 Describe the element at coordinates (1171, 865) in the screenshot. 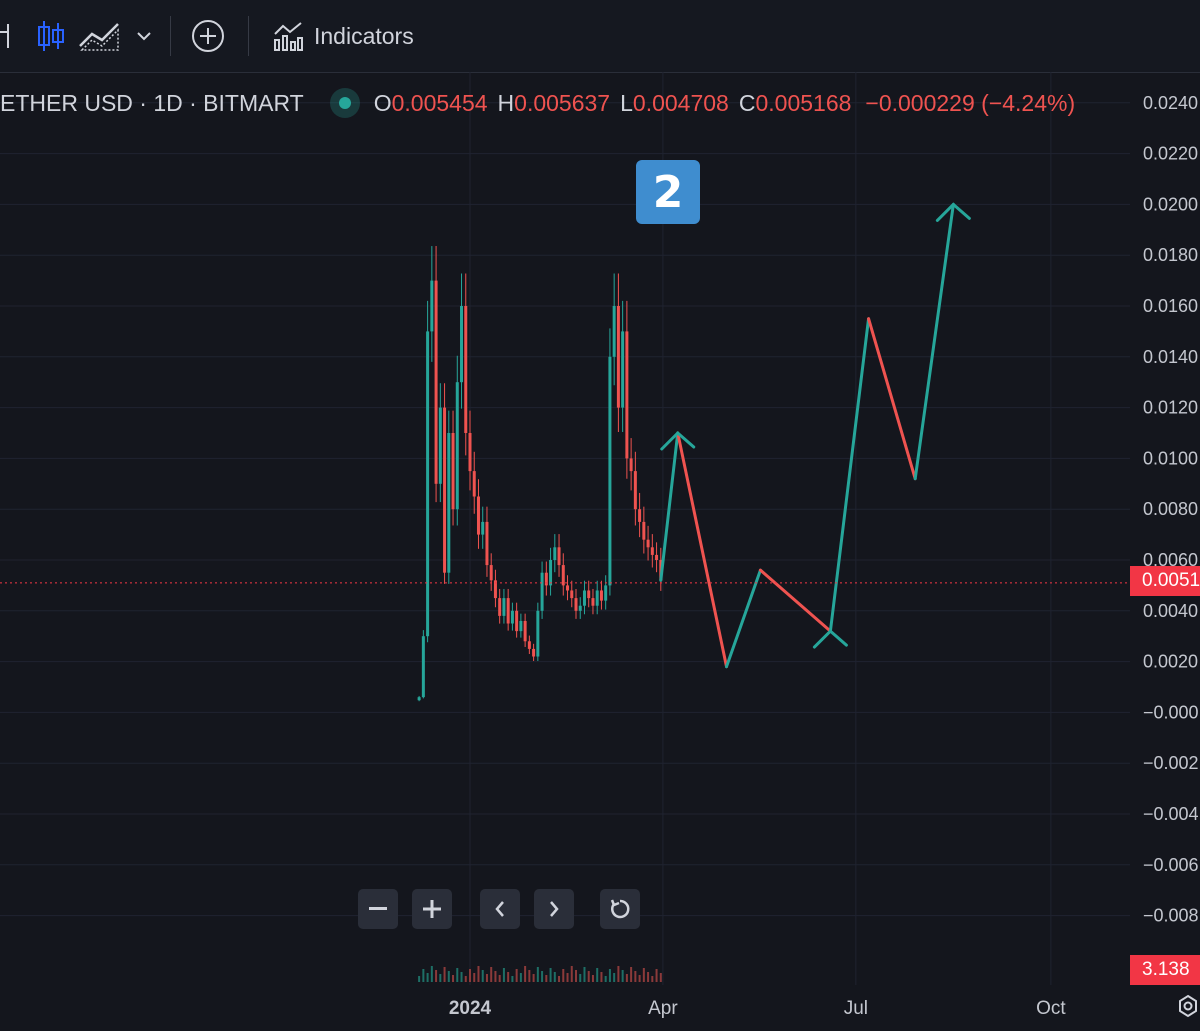

I see `y-tick-label: −0.006` at that location.